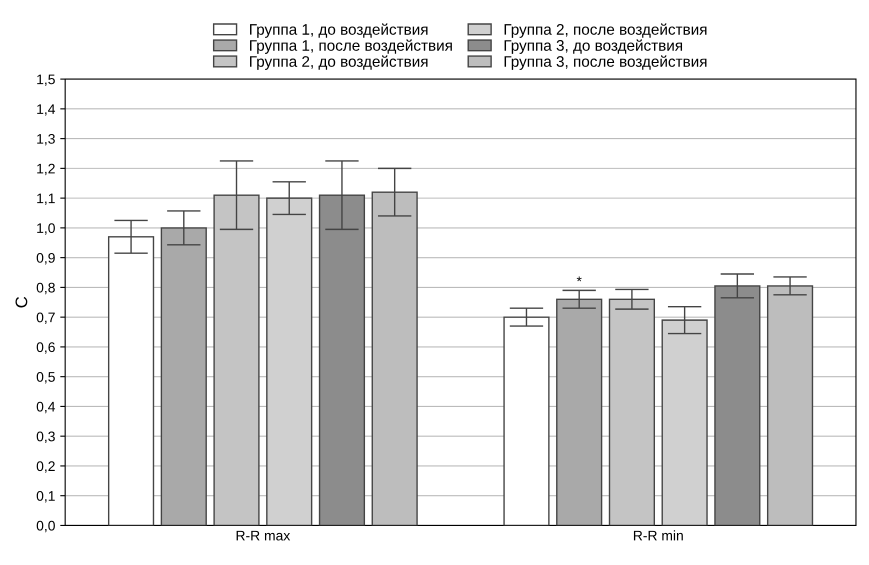 This screenshot has height=565, width=869. What do you see at coordinates (579, 279) in the screenshot?
I see `data-label: *` at bounding box center [579, 279].